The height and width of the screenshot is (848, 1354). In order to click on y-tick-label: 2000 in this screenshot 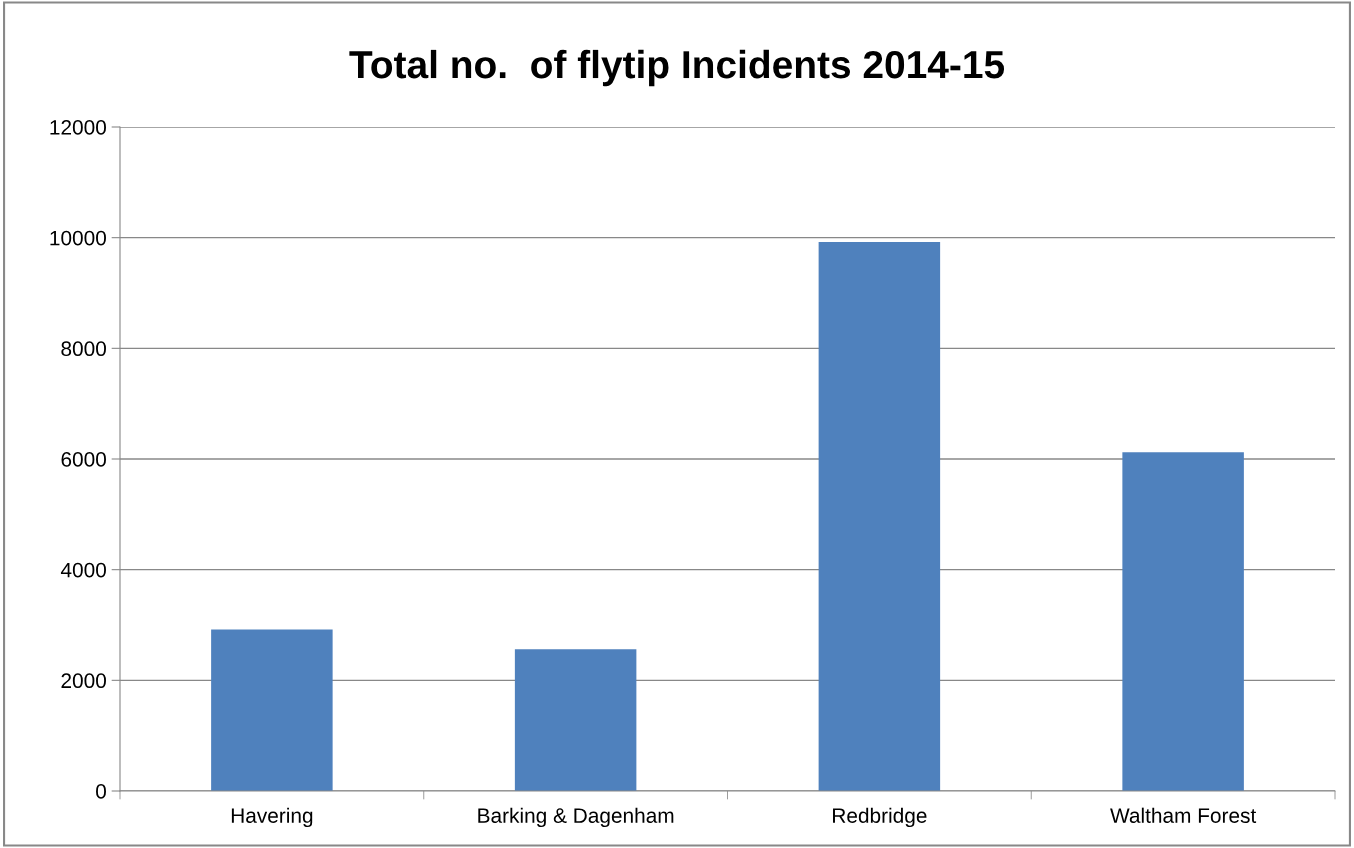, I will do `click(83, 681)`.